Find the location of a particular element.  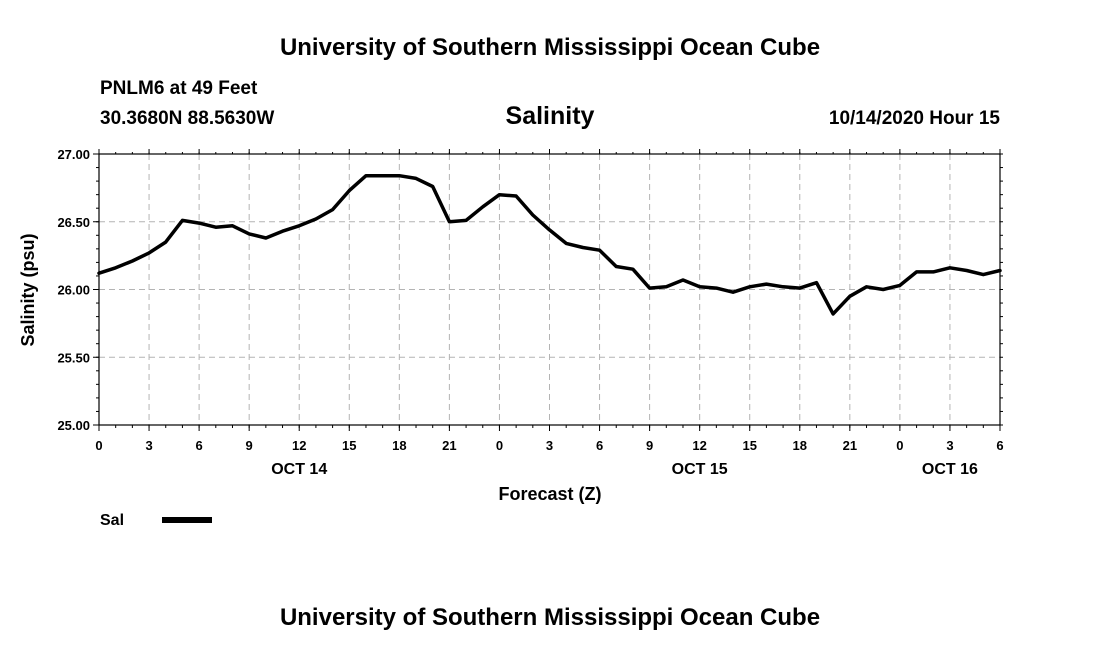

x-axis-label: Forecast (Z) is located at coordinates (549, 494).